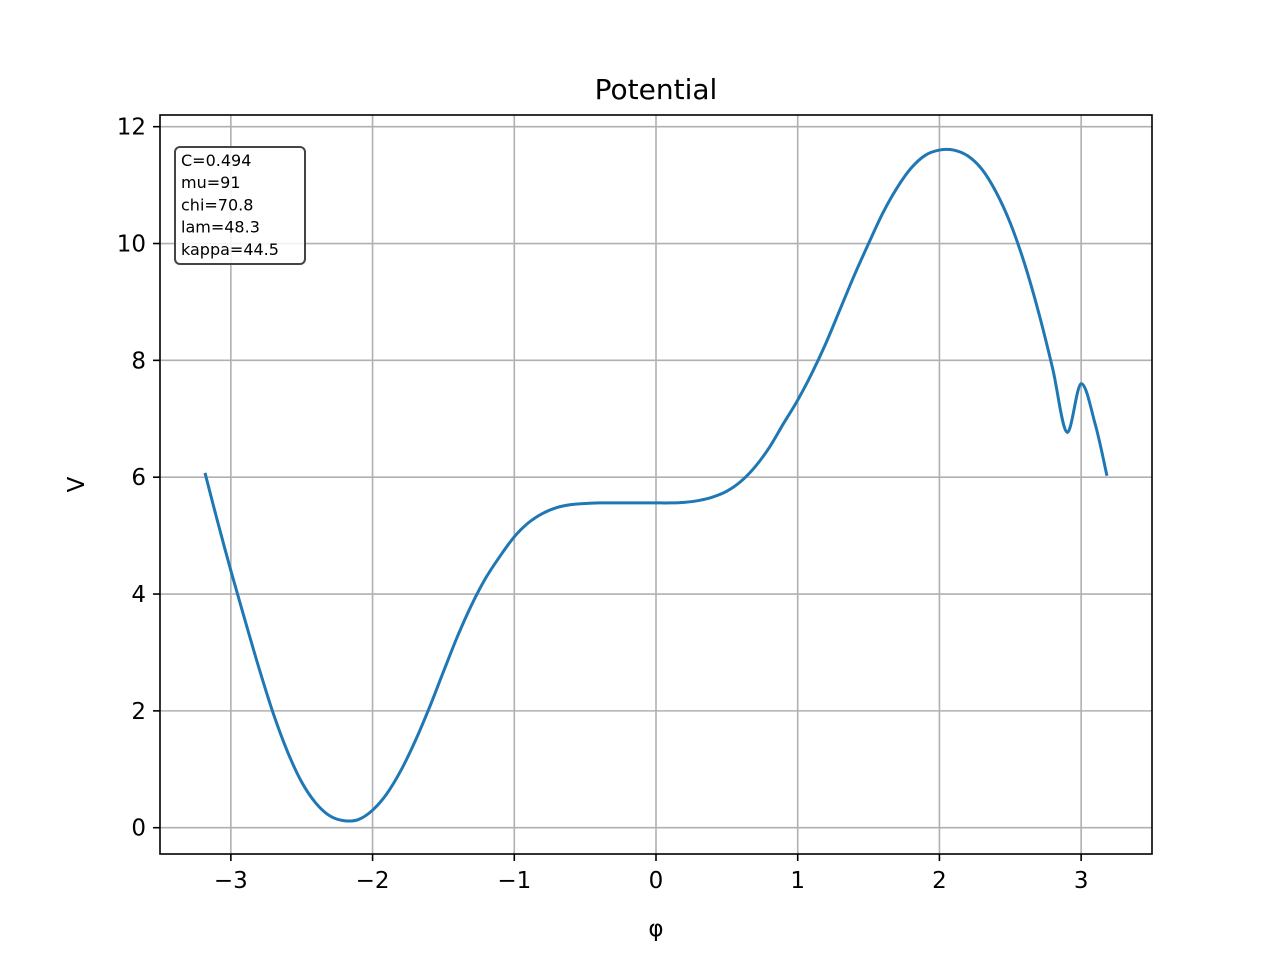  I want to click on x-tick-label: 3, so click(1081, 881).